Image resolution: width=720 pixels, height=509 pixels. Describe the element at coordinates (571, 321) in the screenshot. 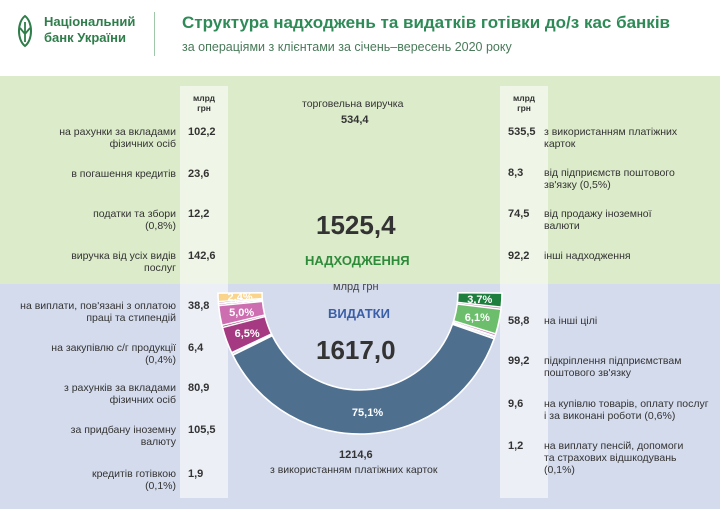

I see `expense-right-label-0: на інші цілі` at that location.